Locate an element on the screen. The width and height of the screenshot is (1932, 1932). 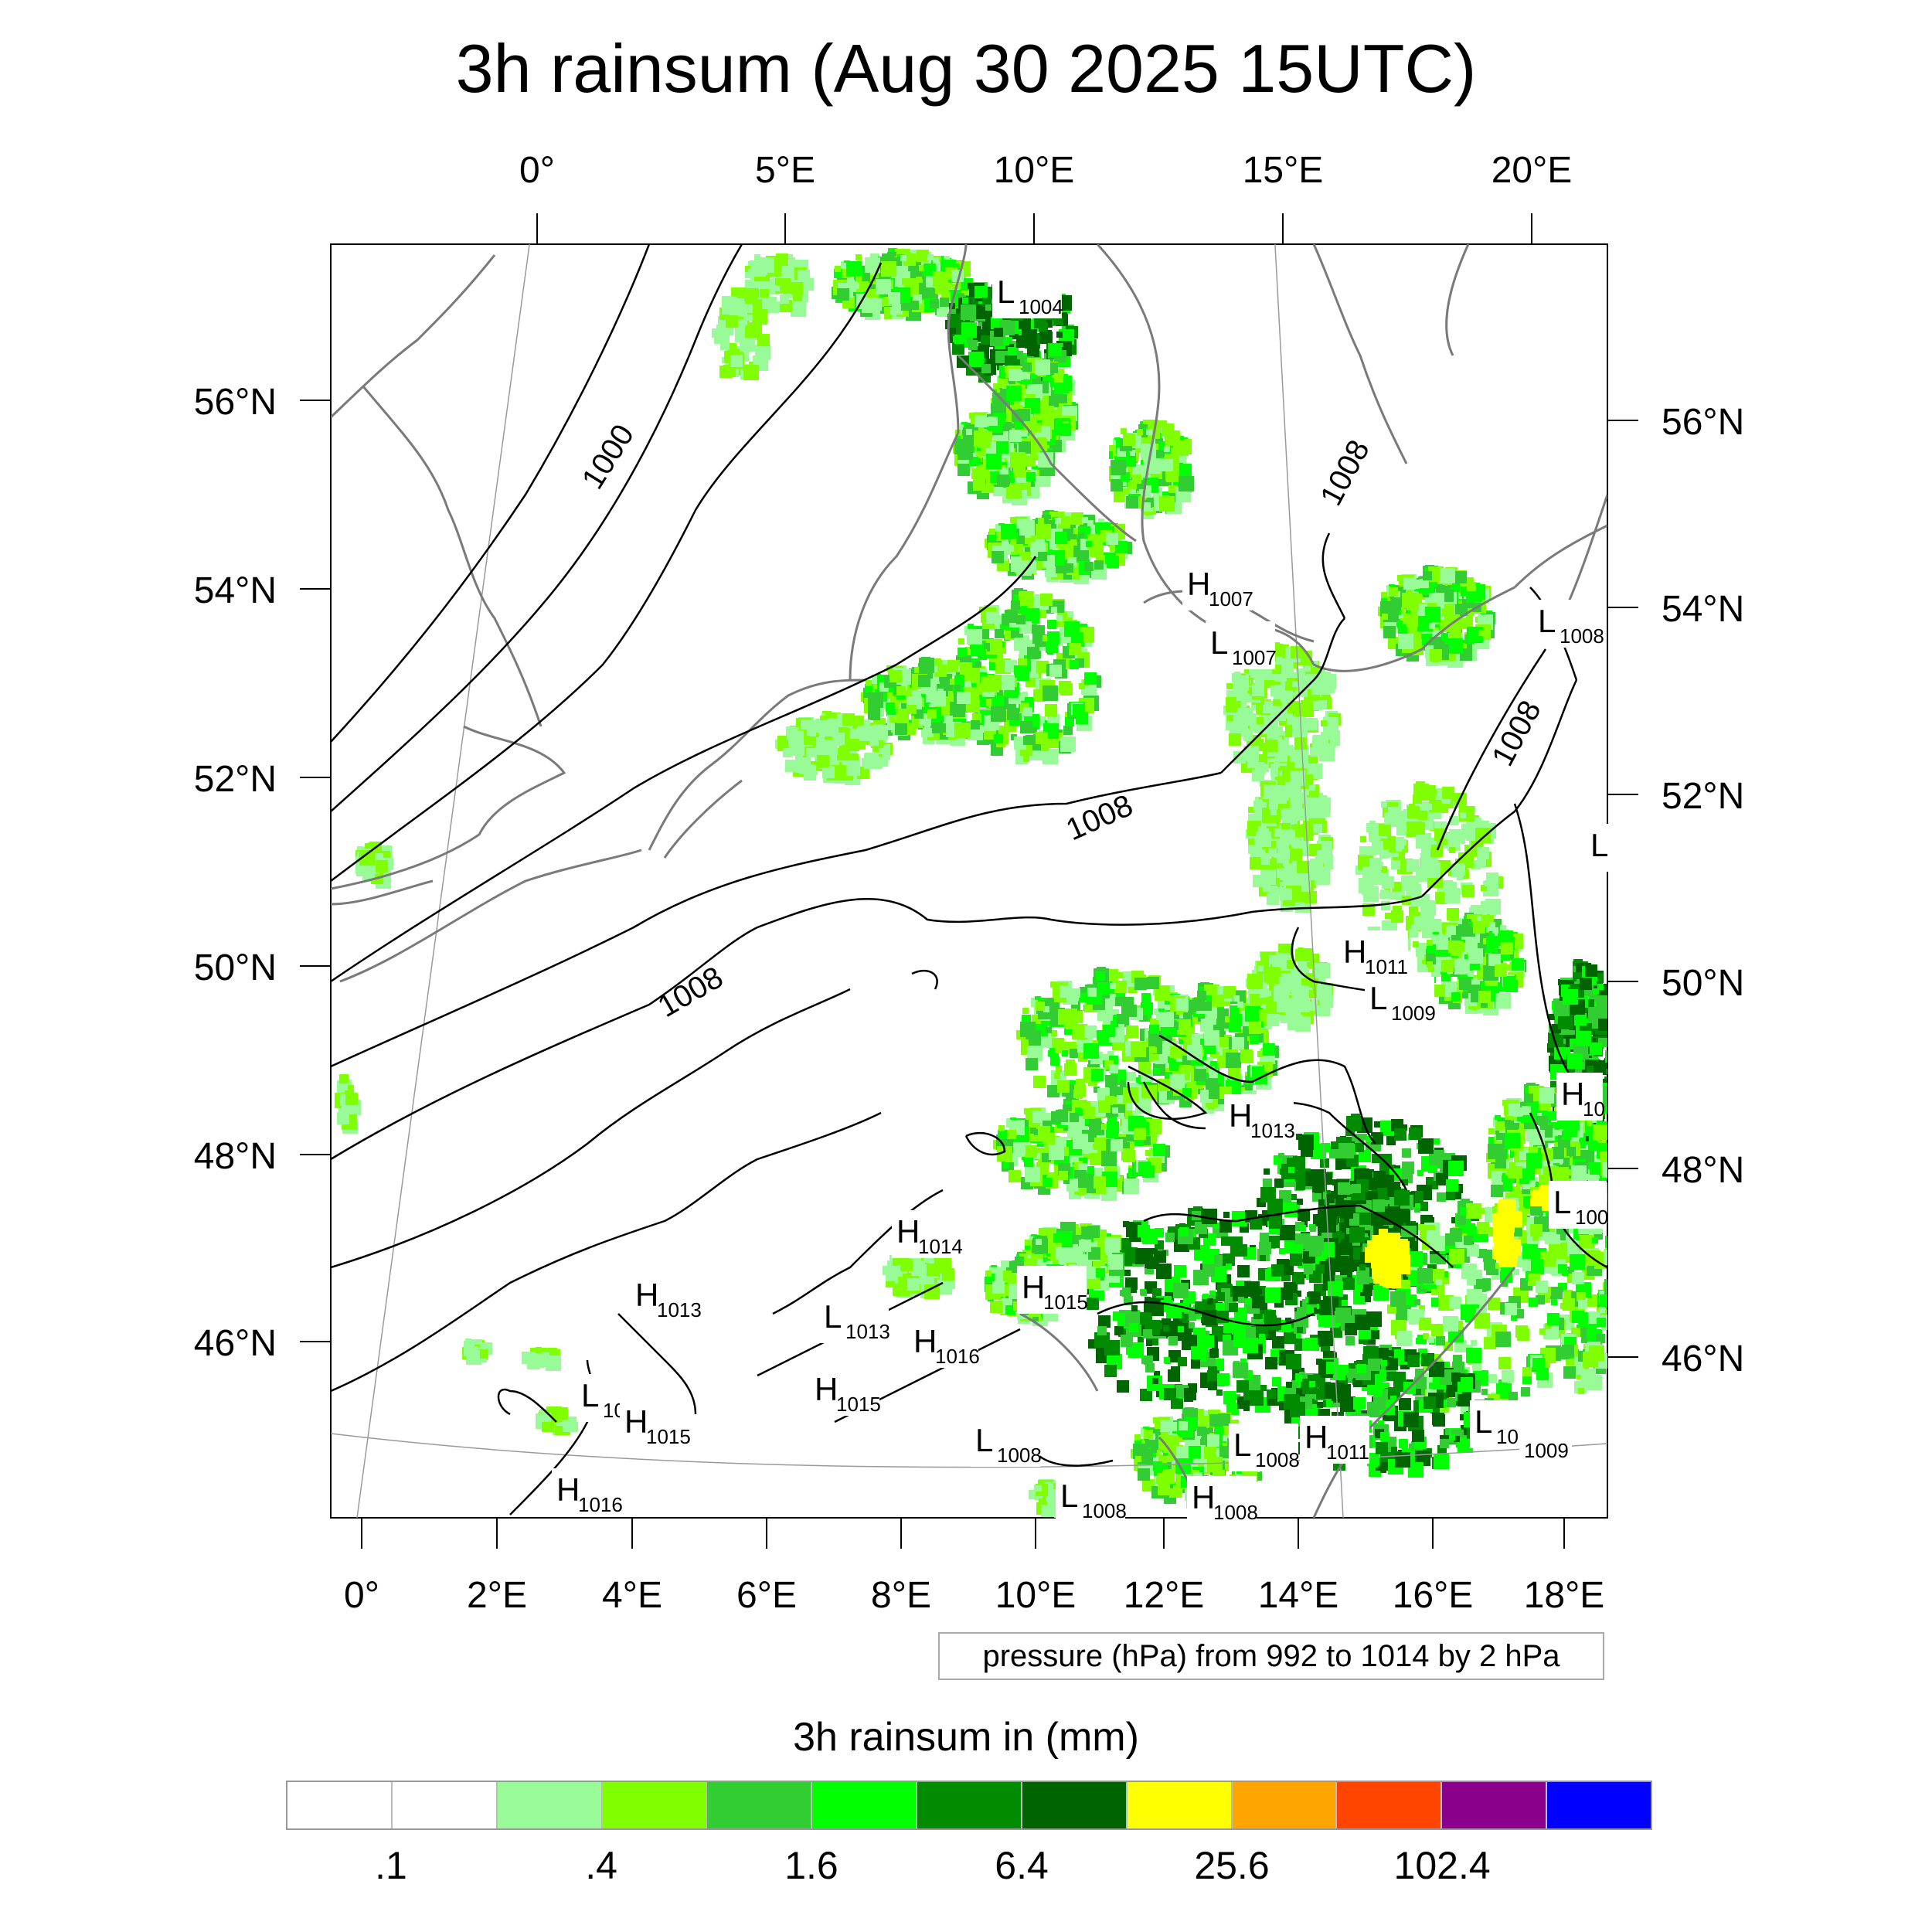
colorbar-tick-label: .4 is located at coordinates (601, 1866).